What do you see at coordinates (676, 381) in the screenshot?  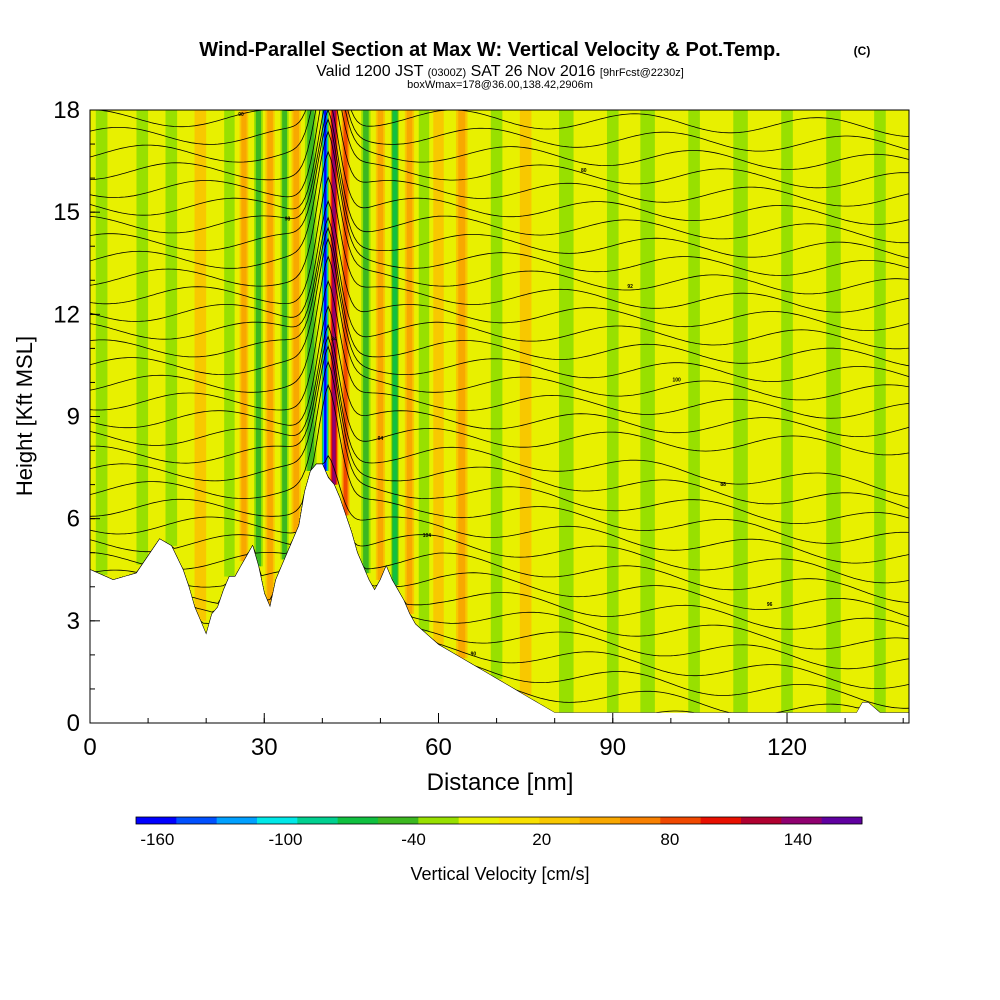 I see `contour-label: 100` at bounding box center [676, 381].